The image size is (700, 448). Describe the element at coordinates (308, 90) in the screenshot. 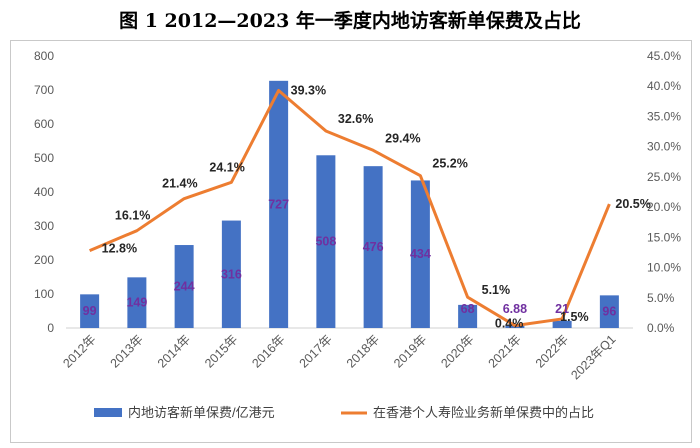

I see `line-value-label: 39.3%` at that location.